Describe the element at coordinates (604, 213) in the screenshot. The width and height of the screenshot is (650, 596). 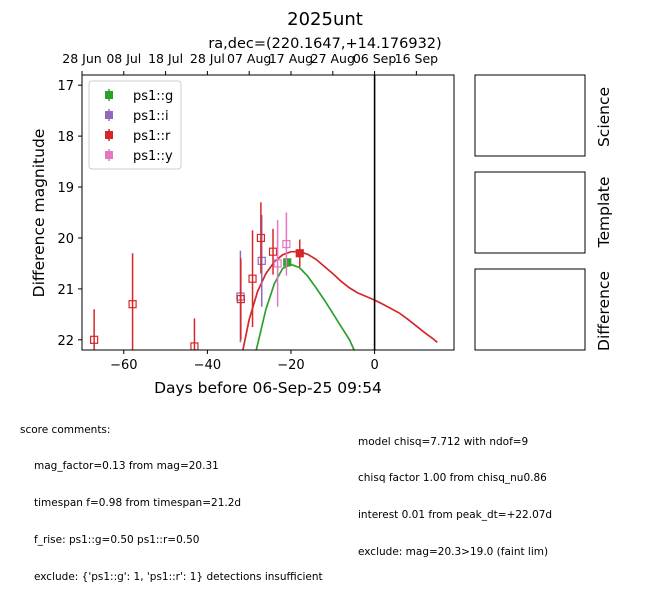
I see `template-panel-label: Template` at that location.